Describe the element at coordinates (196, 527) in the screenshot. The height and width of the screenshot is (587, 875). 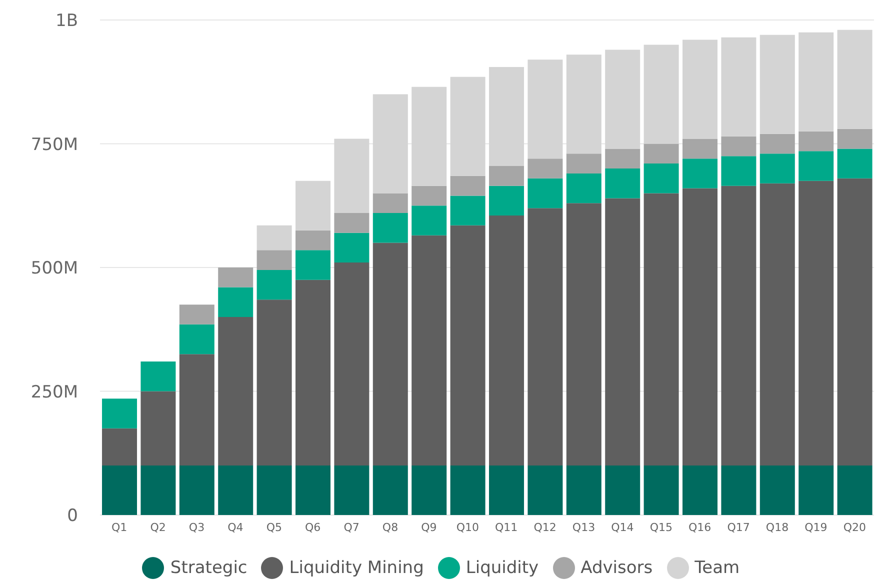
I see `x-tick-label: Q3` at that location.